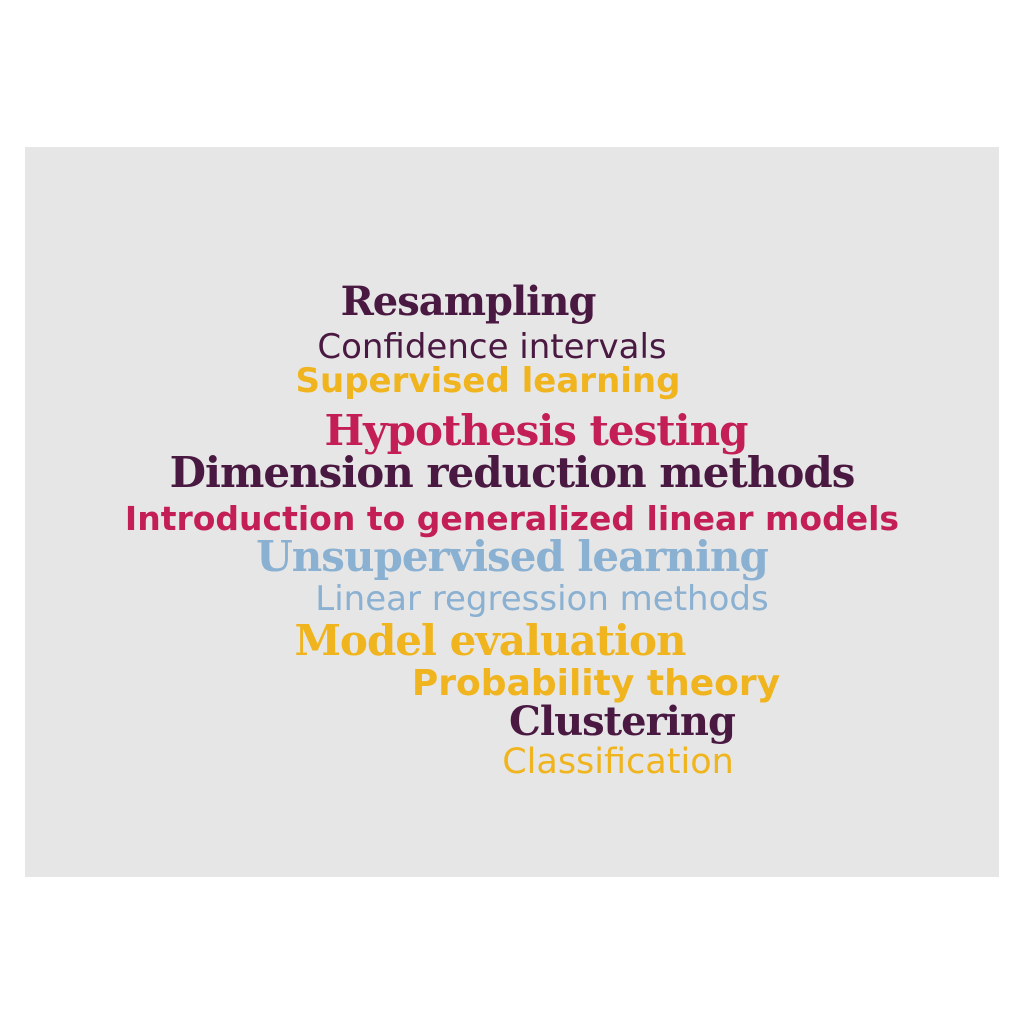  Describe the element at coordinates (512, 556) in the screenshot. I see `word-unsupervised-learning: Unsupervised learning` at that location.